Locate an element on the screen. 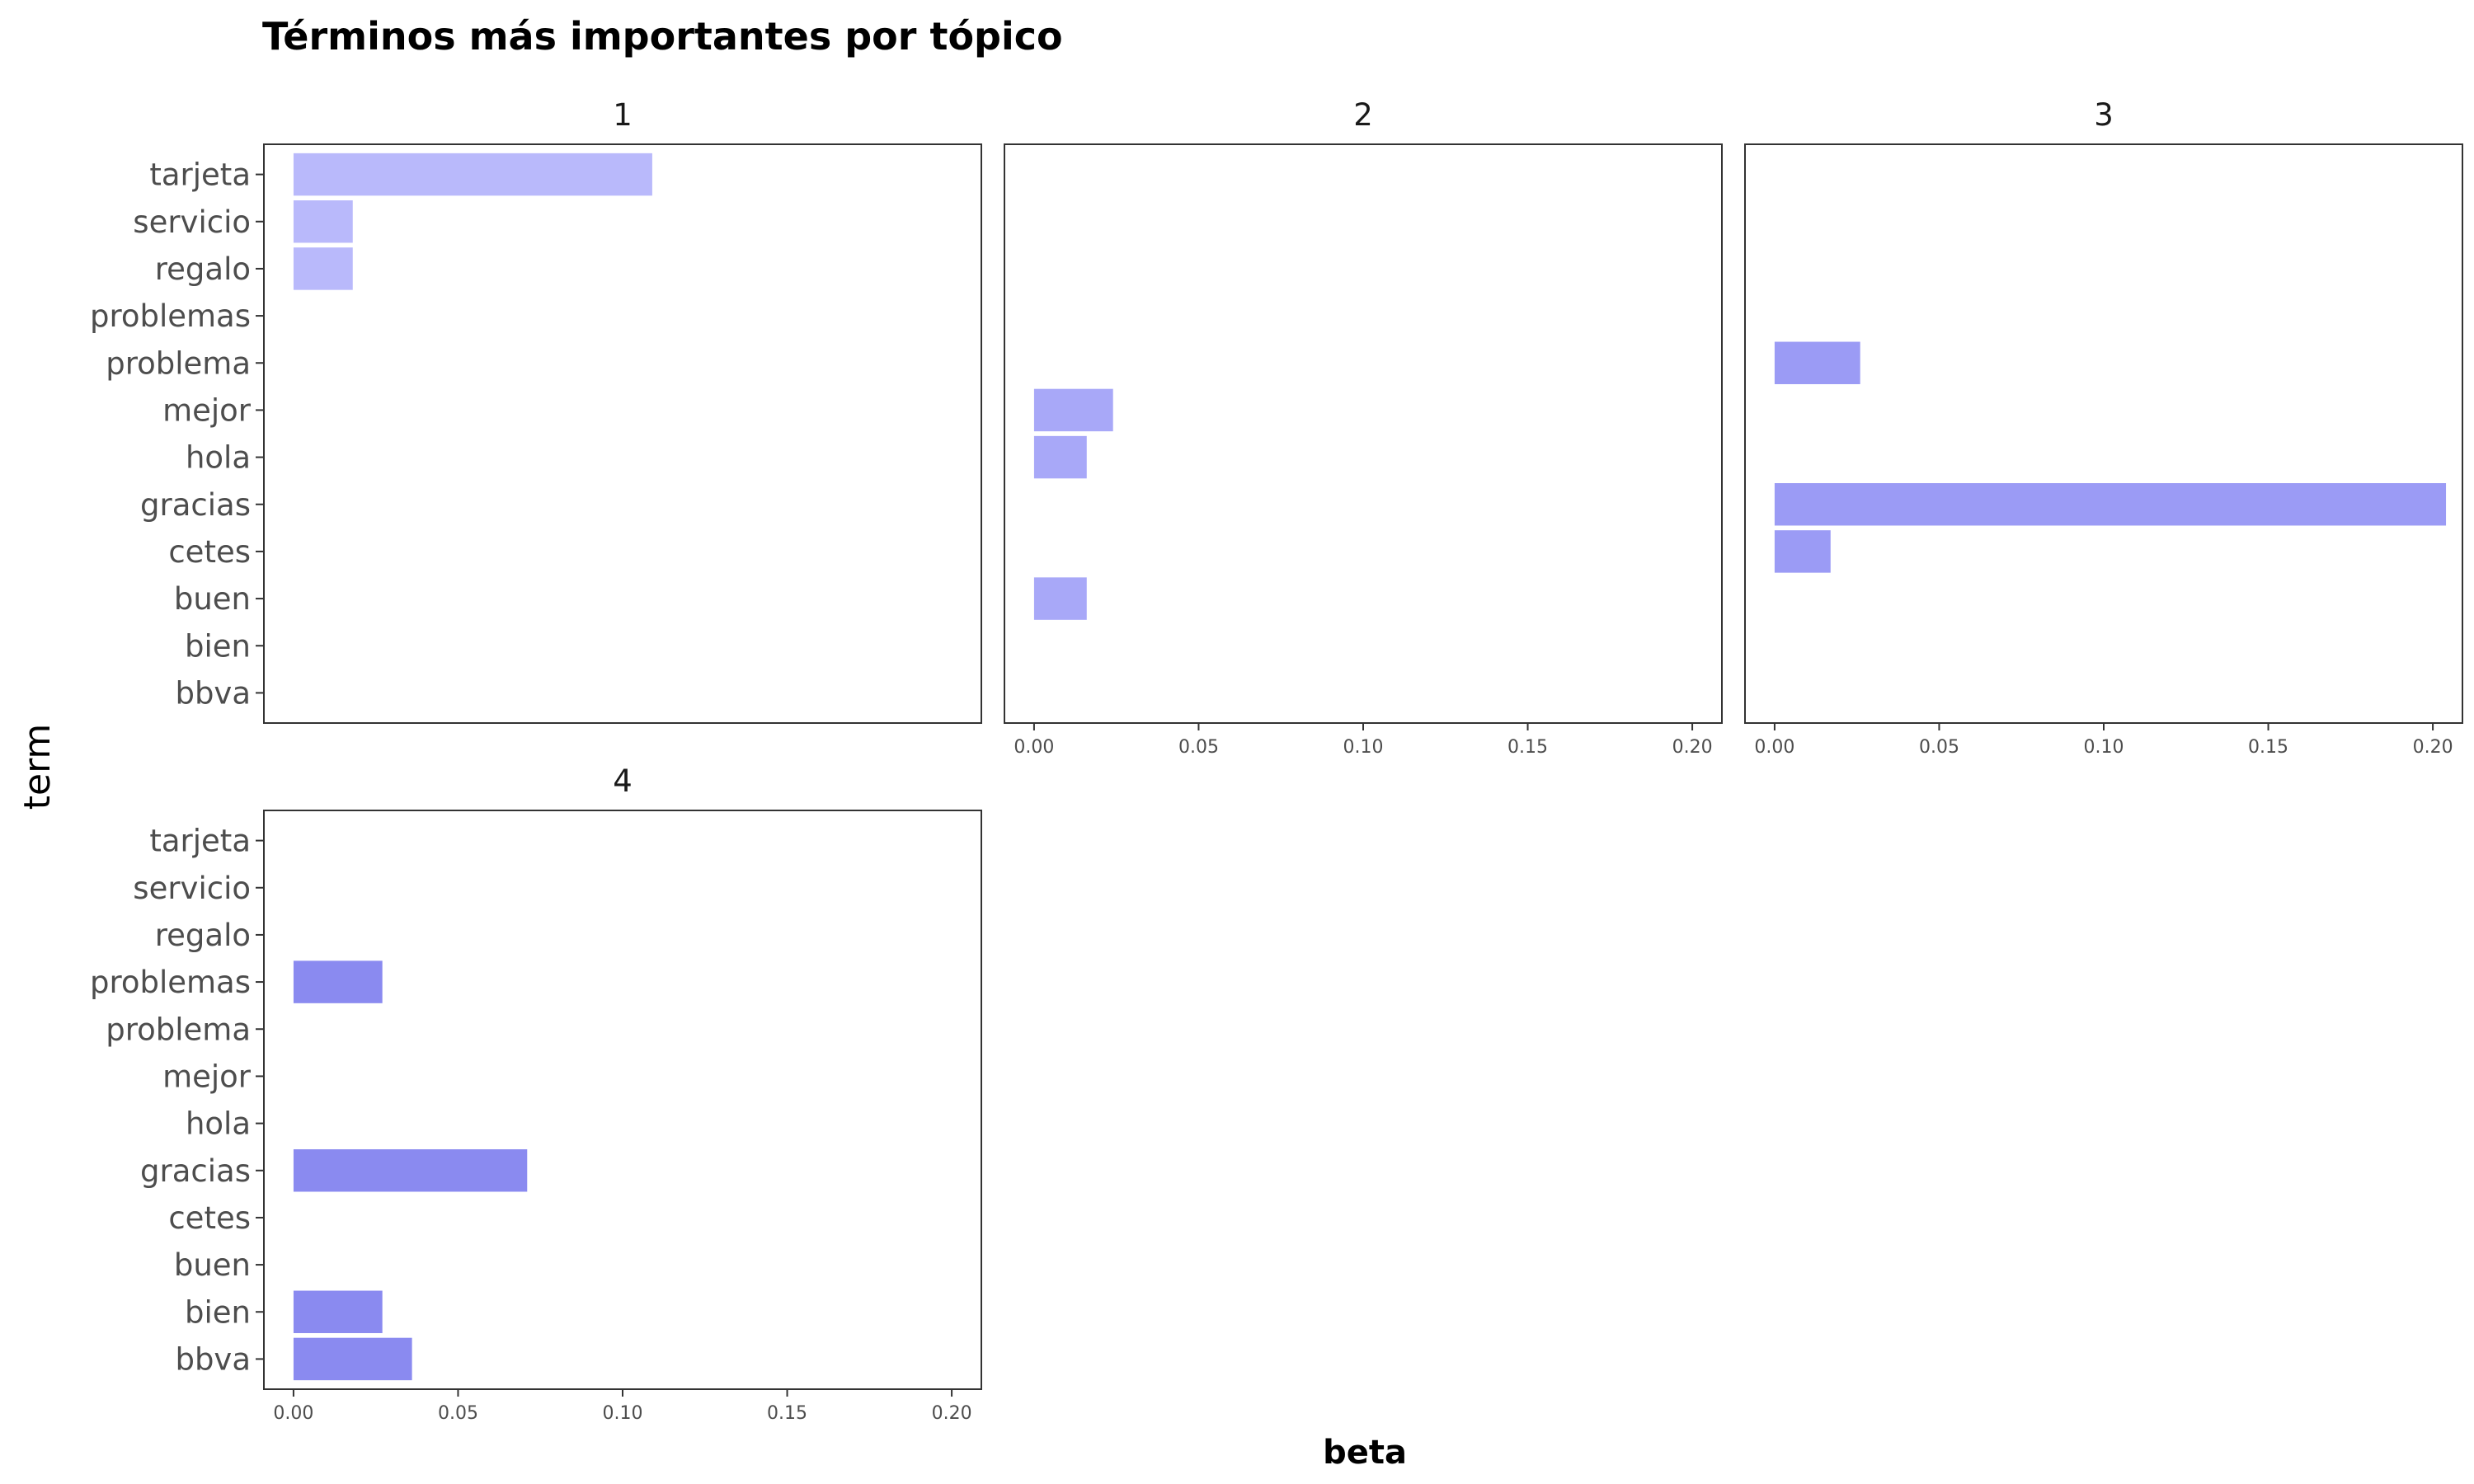 This screenshot has width=2474, height=1484. facet-strip-label: 2 is located at coordinates (1363, 115).